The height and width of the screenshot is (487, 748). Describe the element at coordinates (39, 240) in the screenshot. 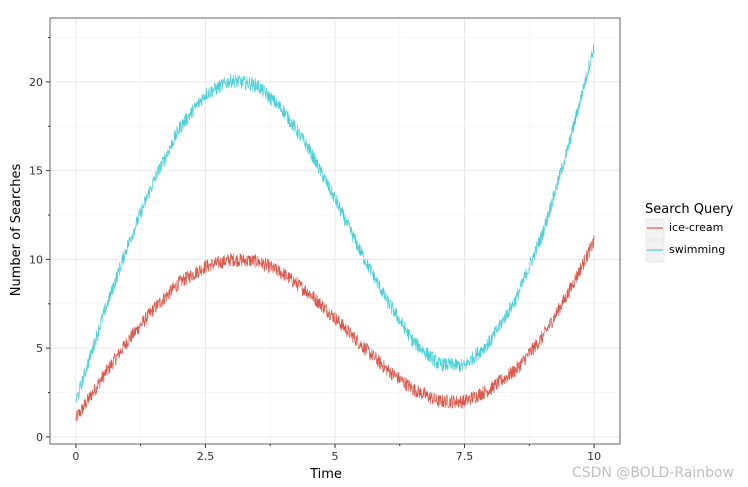

I see `y-axis: 0 5 10 15 20` at that location.